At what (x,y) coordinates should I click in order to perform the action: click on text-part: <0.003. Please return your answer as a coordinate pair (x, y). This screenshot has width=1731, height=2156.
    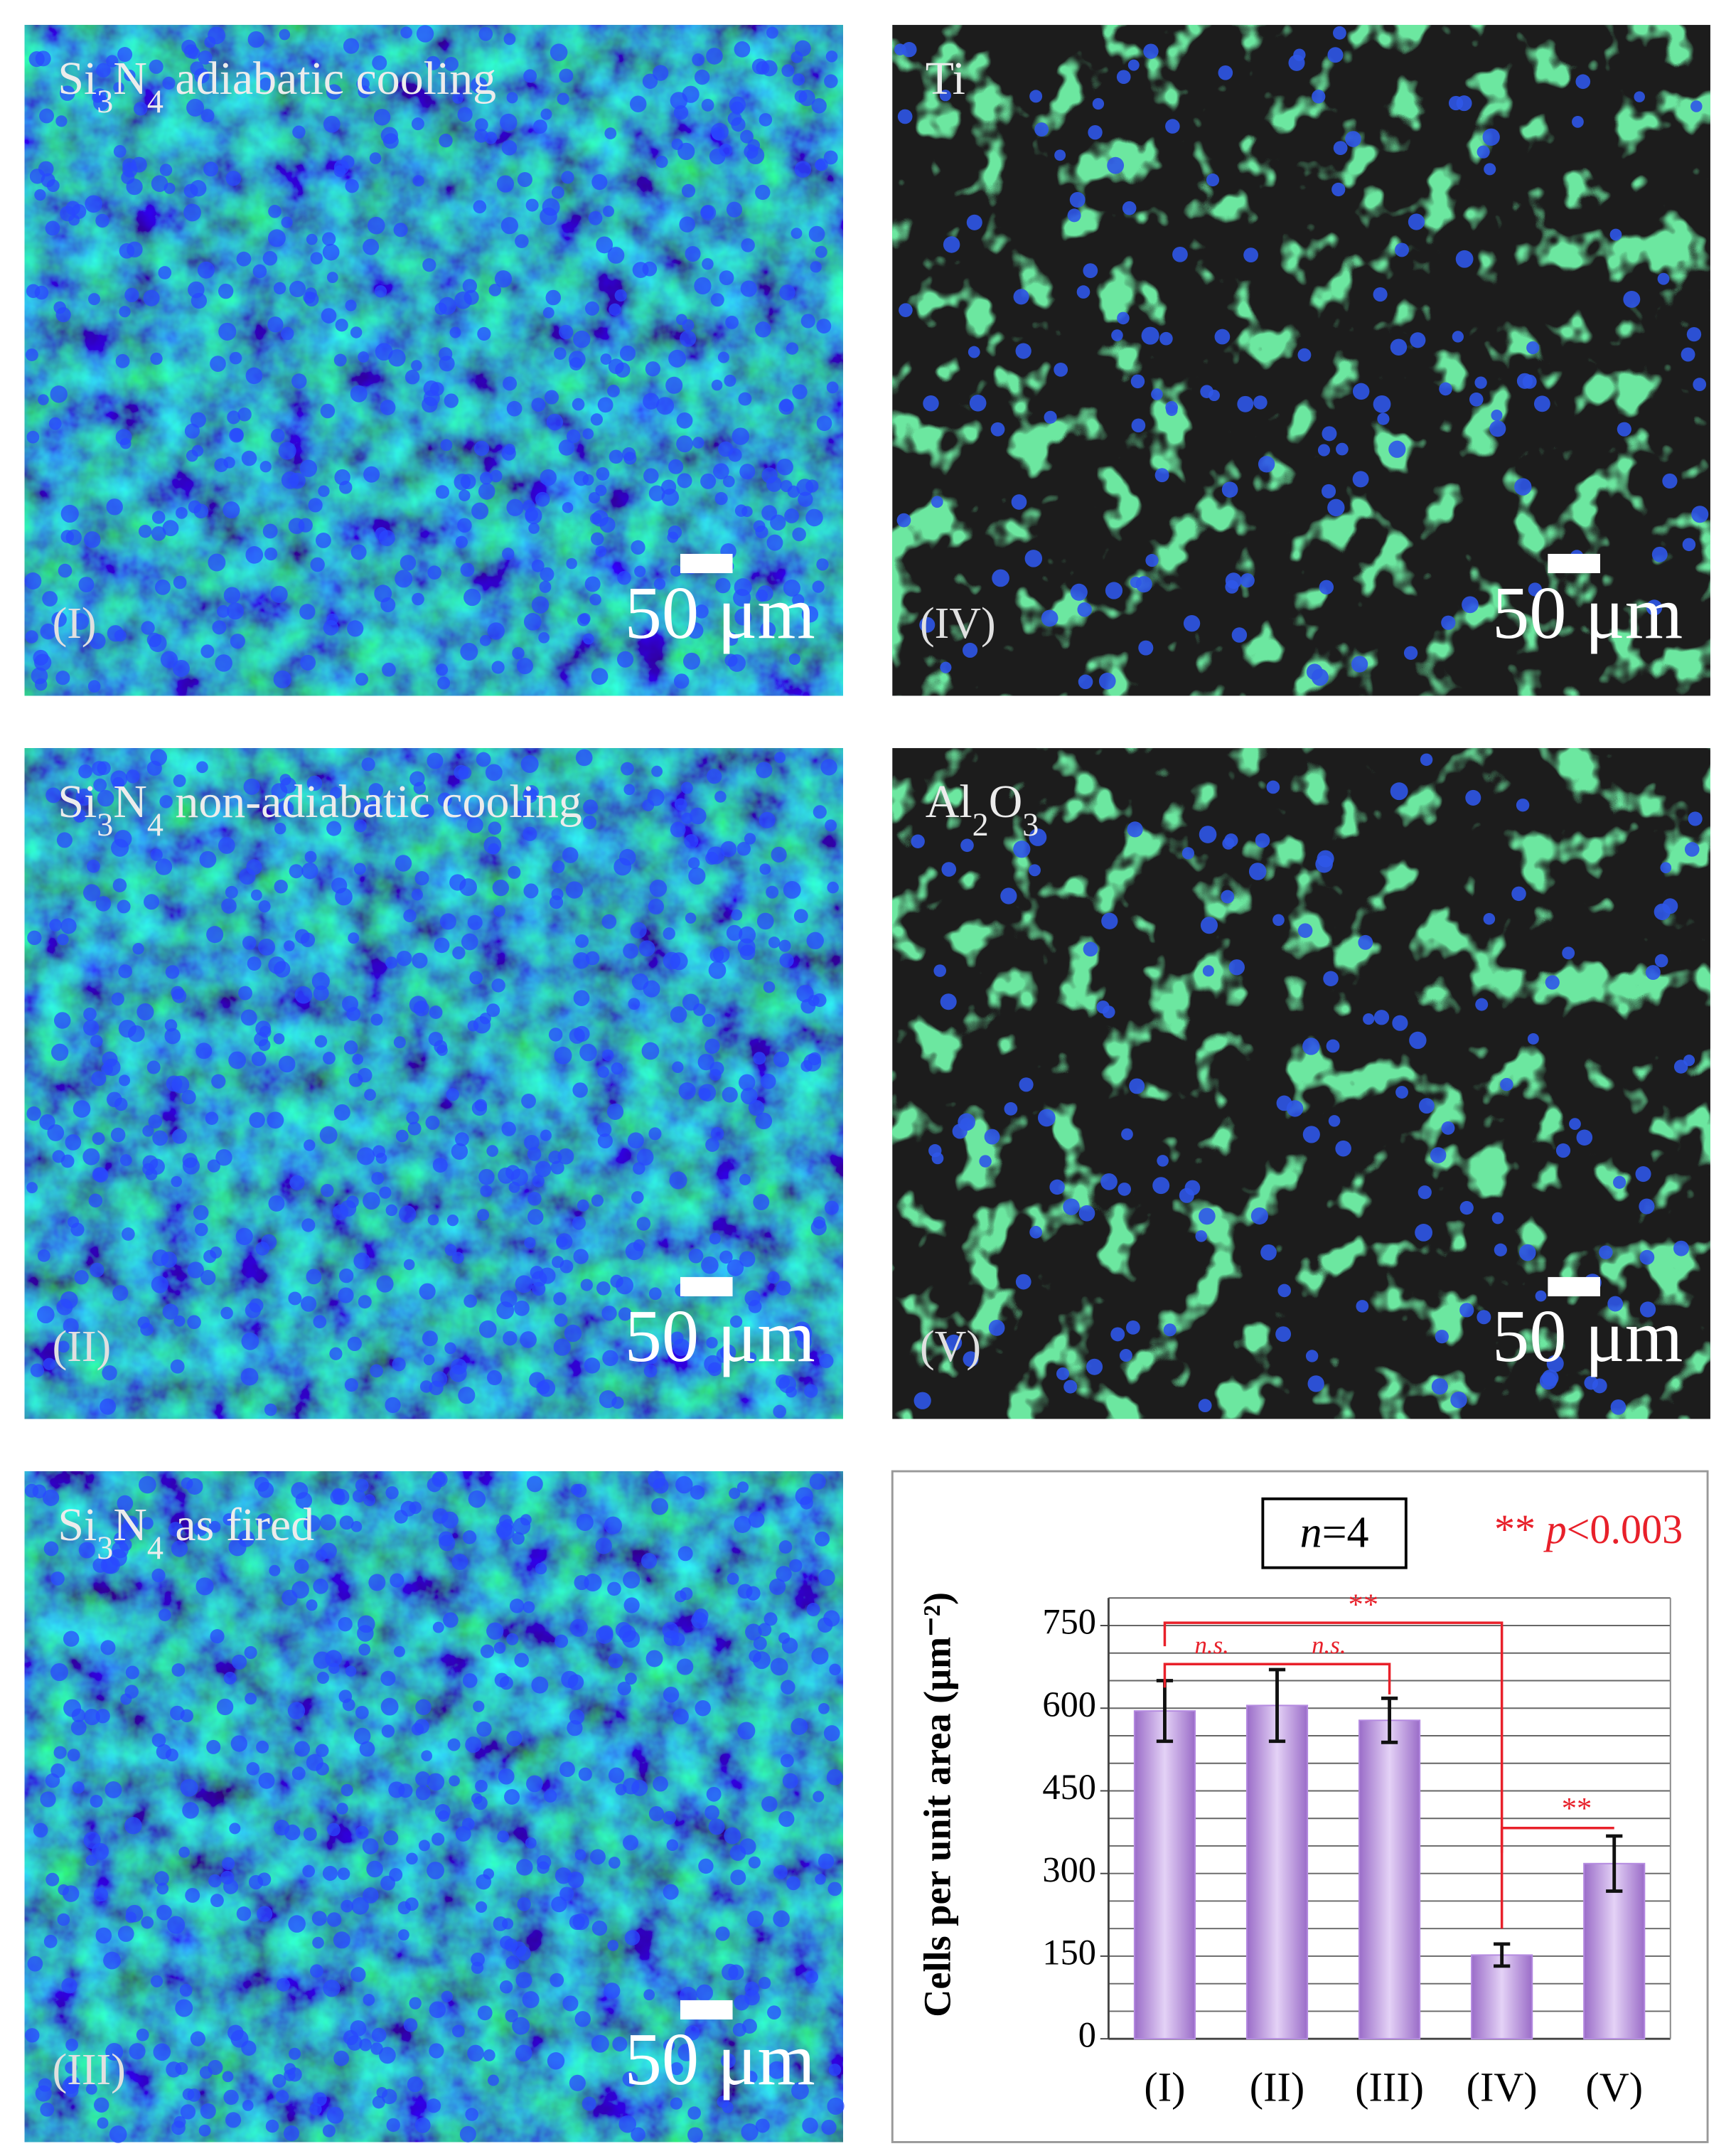
    Looking at the image, I should click on (1625, 1529).